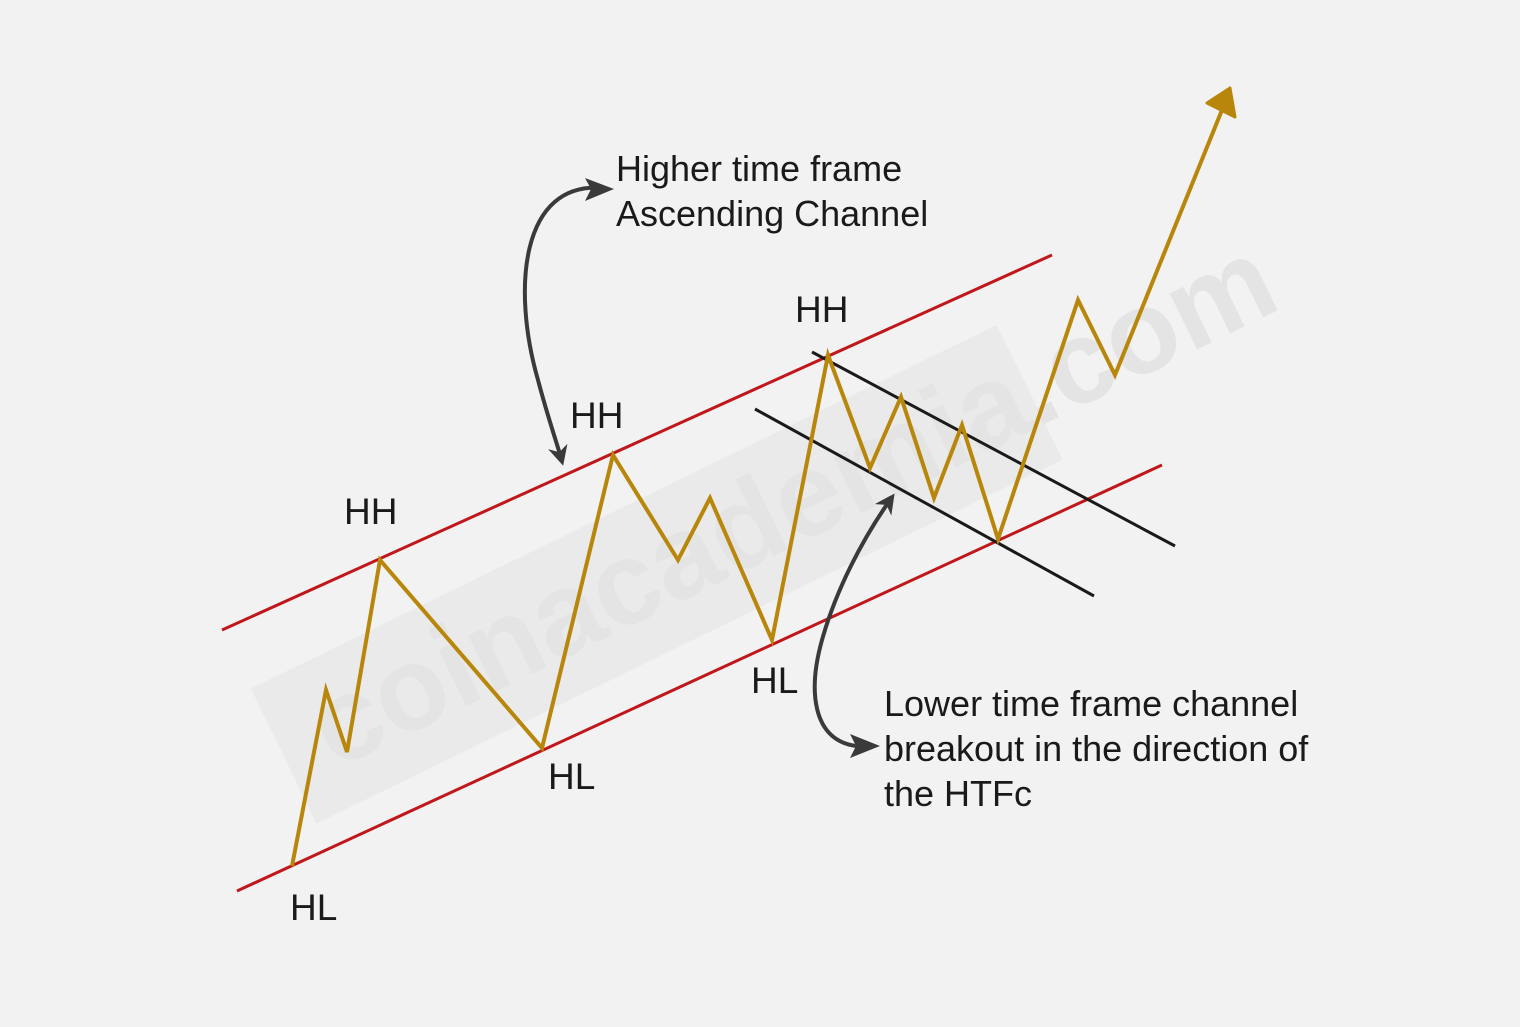 The height and width of the screenshot is (1027, 1520). I want to click on htf-annotation-line-1: Higher time frame, so click(759, 168).